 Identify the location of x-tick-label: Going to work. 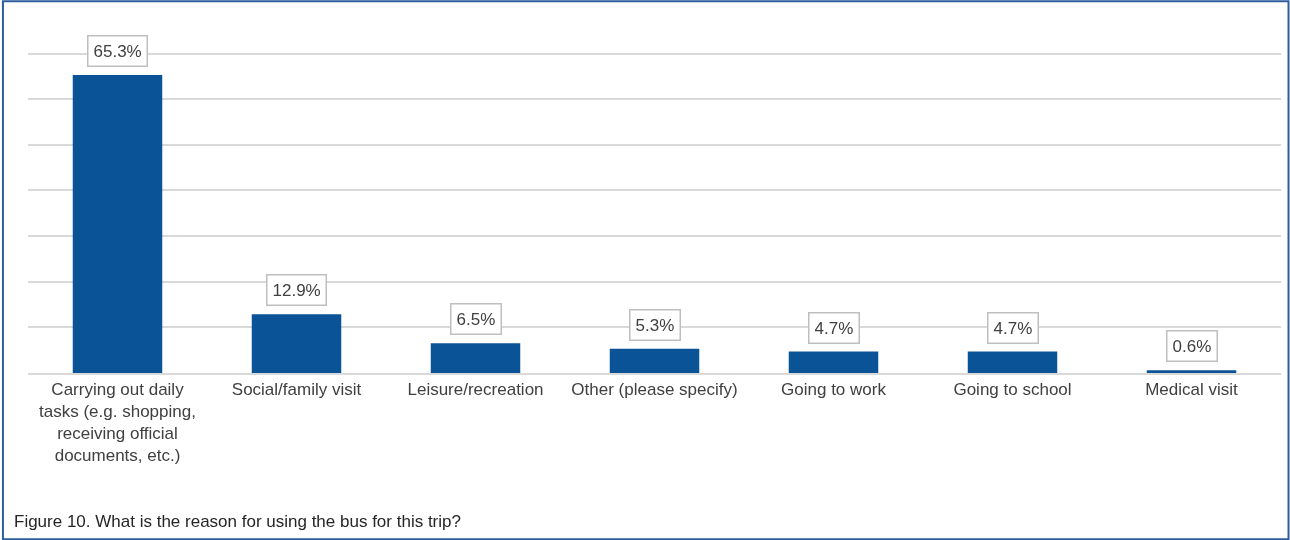
(834, 390).